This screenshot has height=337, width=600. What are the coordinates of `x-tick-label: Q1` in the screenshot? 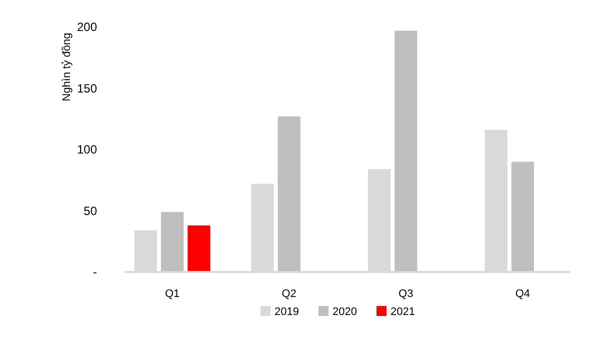 It's located at (172, 294).